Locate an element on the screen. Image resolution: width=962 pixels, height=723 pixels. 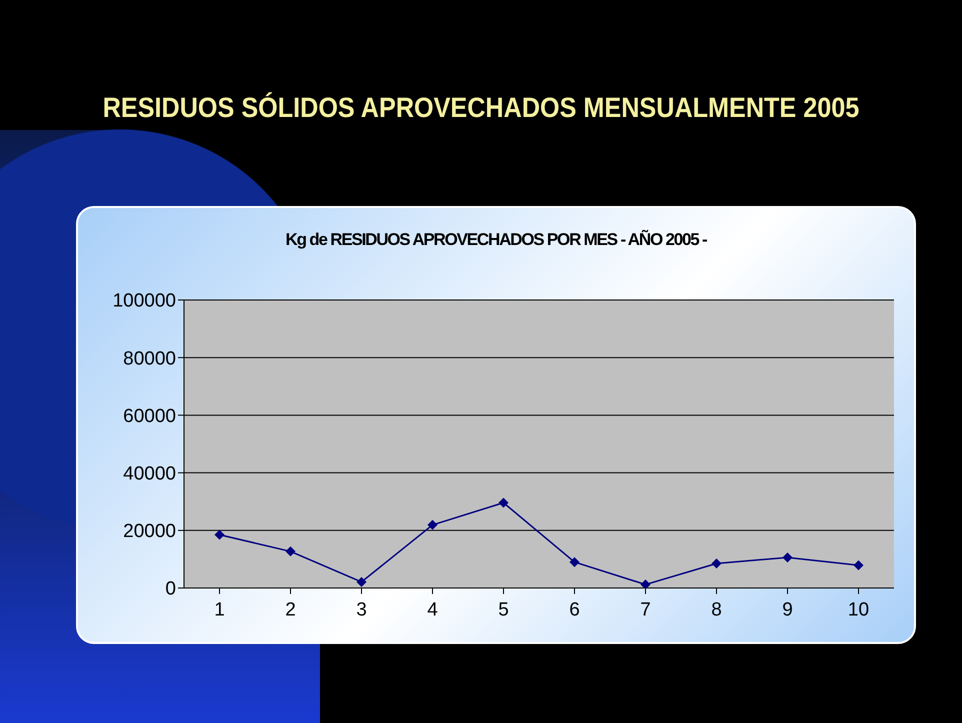
y-tick-label: 100000 is located at coordinates (144, 301).